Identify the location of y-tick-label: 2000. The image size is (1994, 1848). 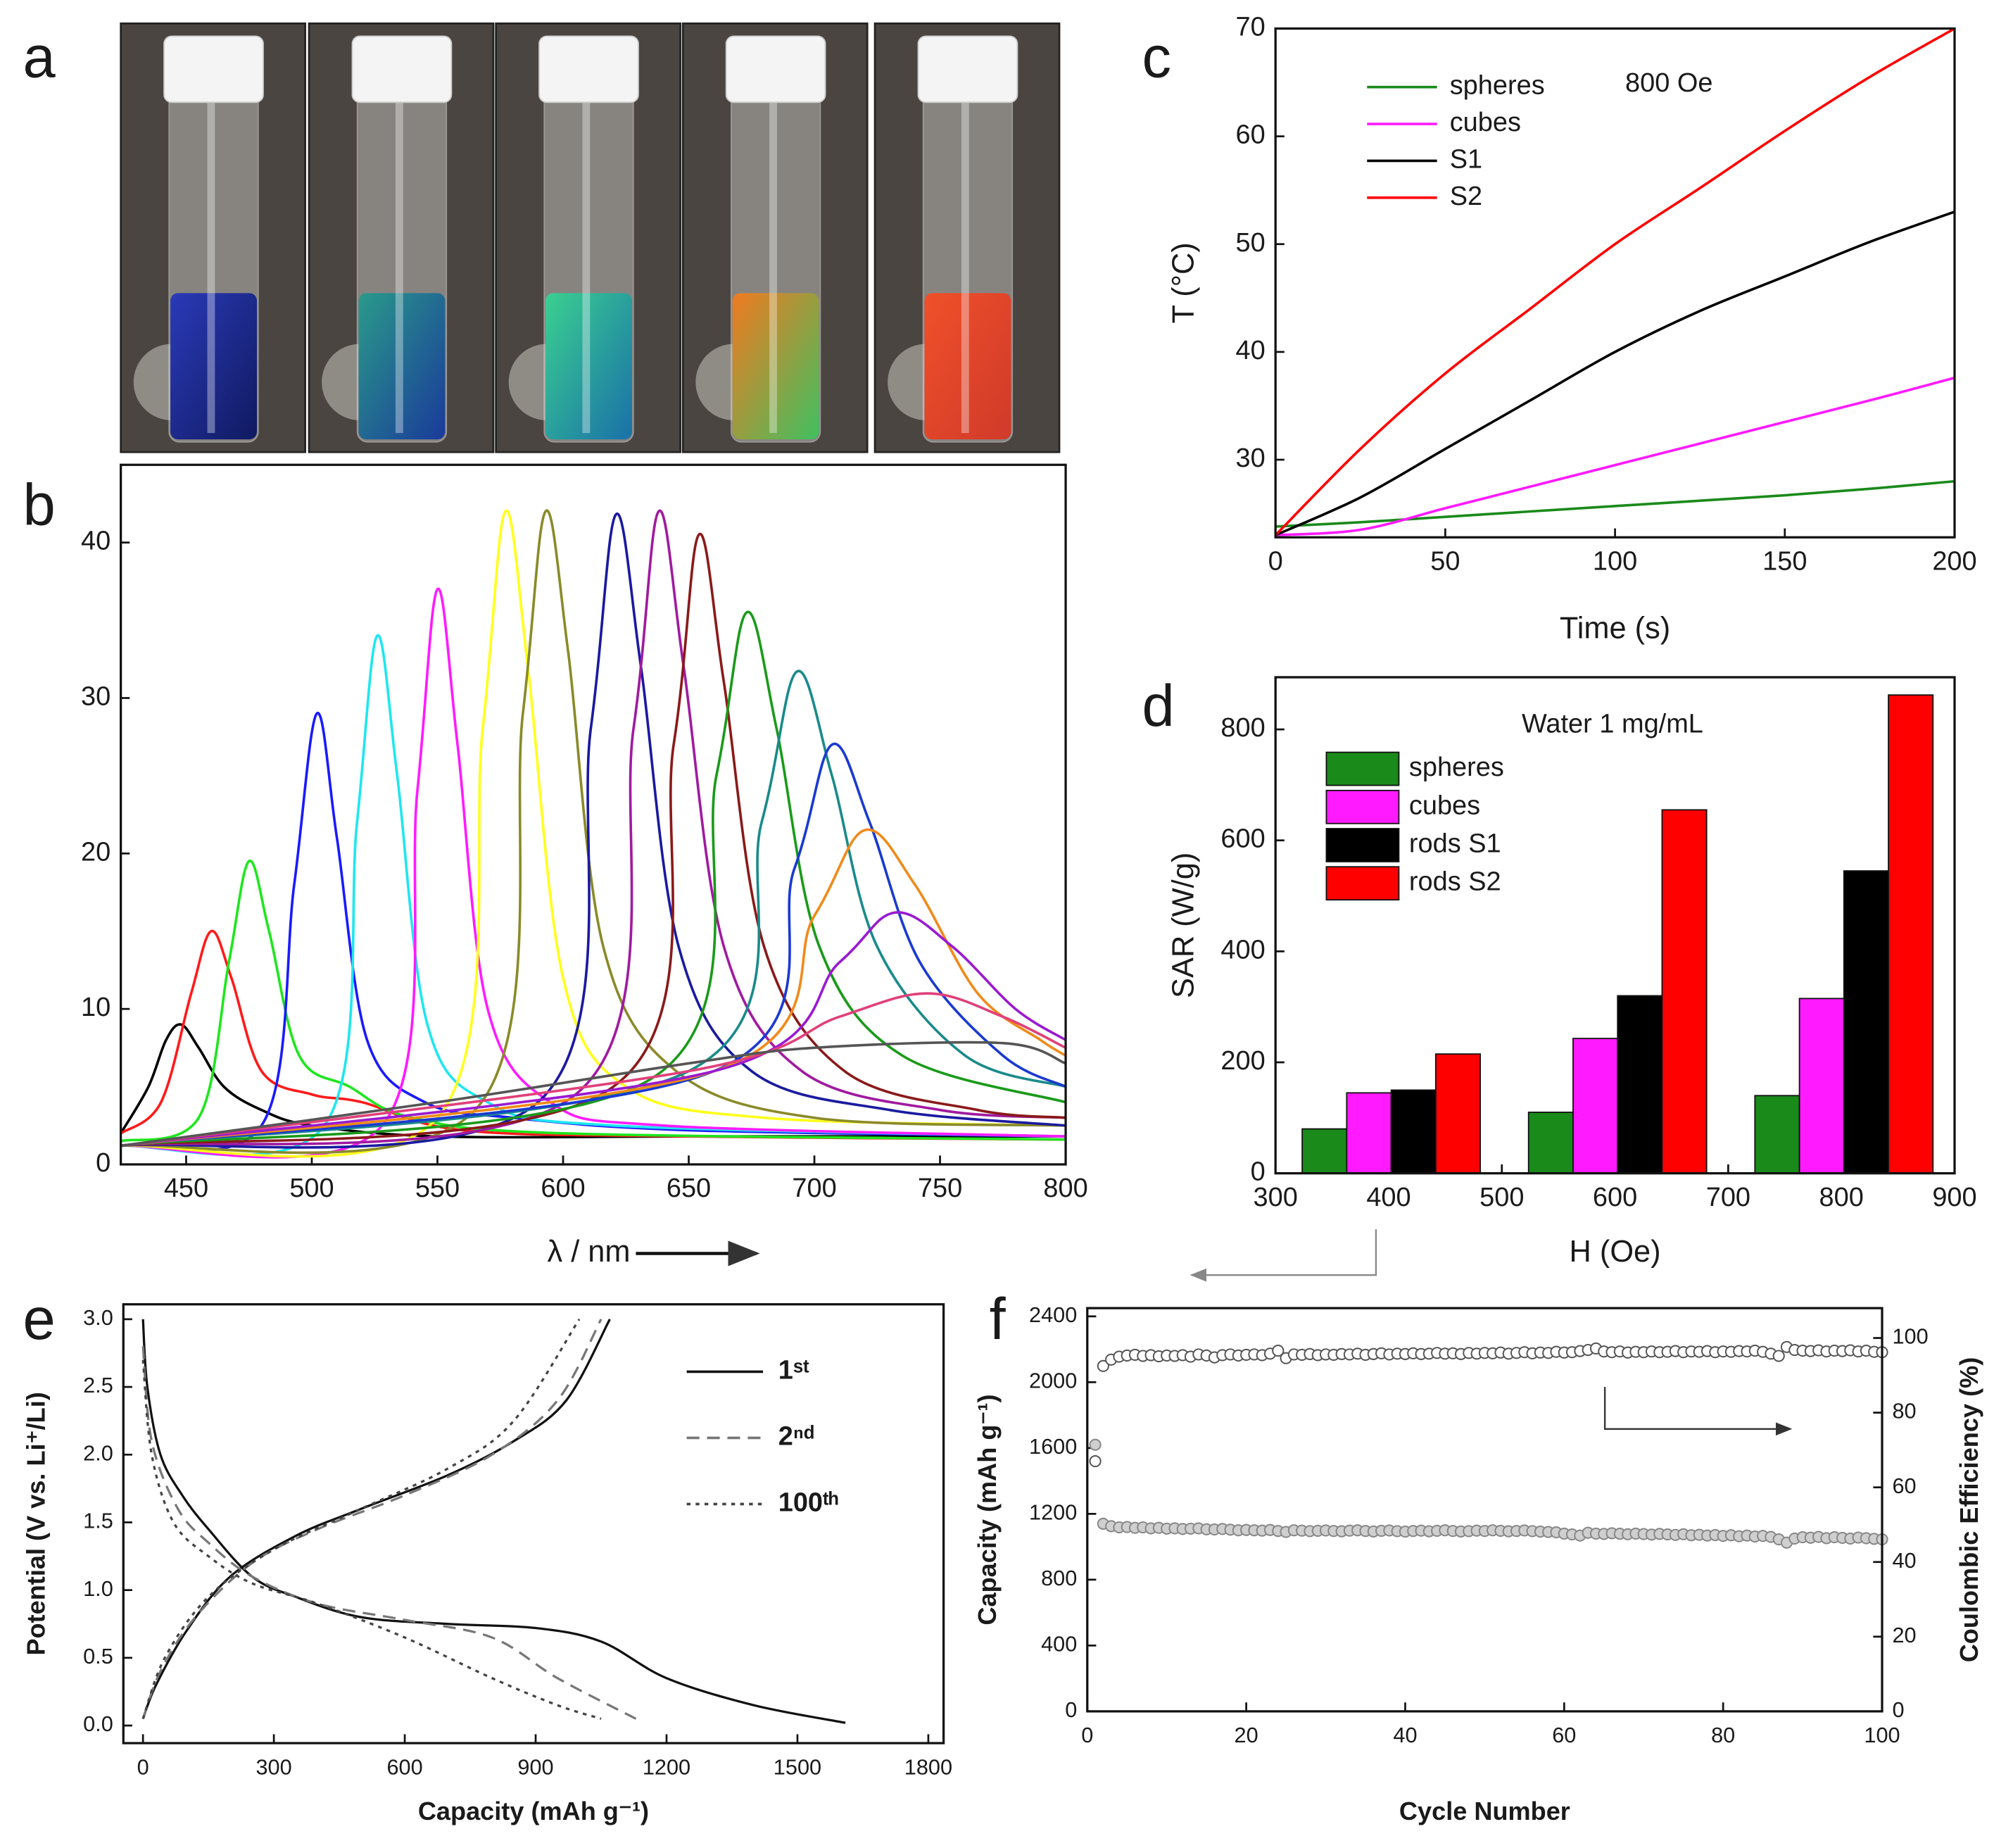
(1053, 1380).